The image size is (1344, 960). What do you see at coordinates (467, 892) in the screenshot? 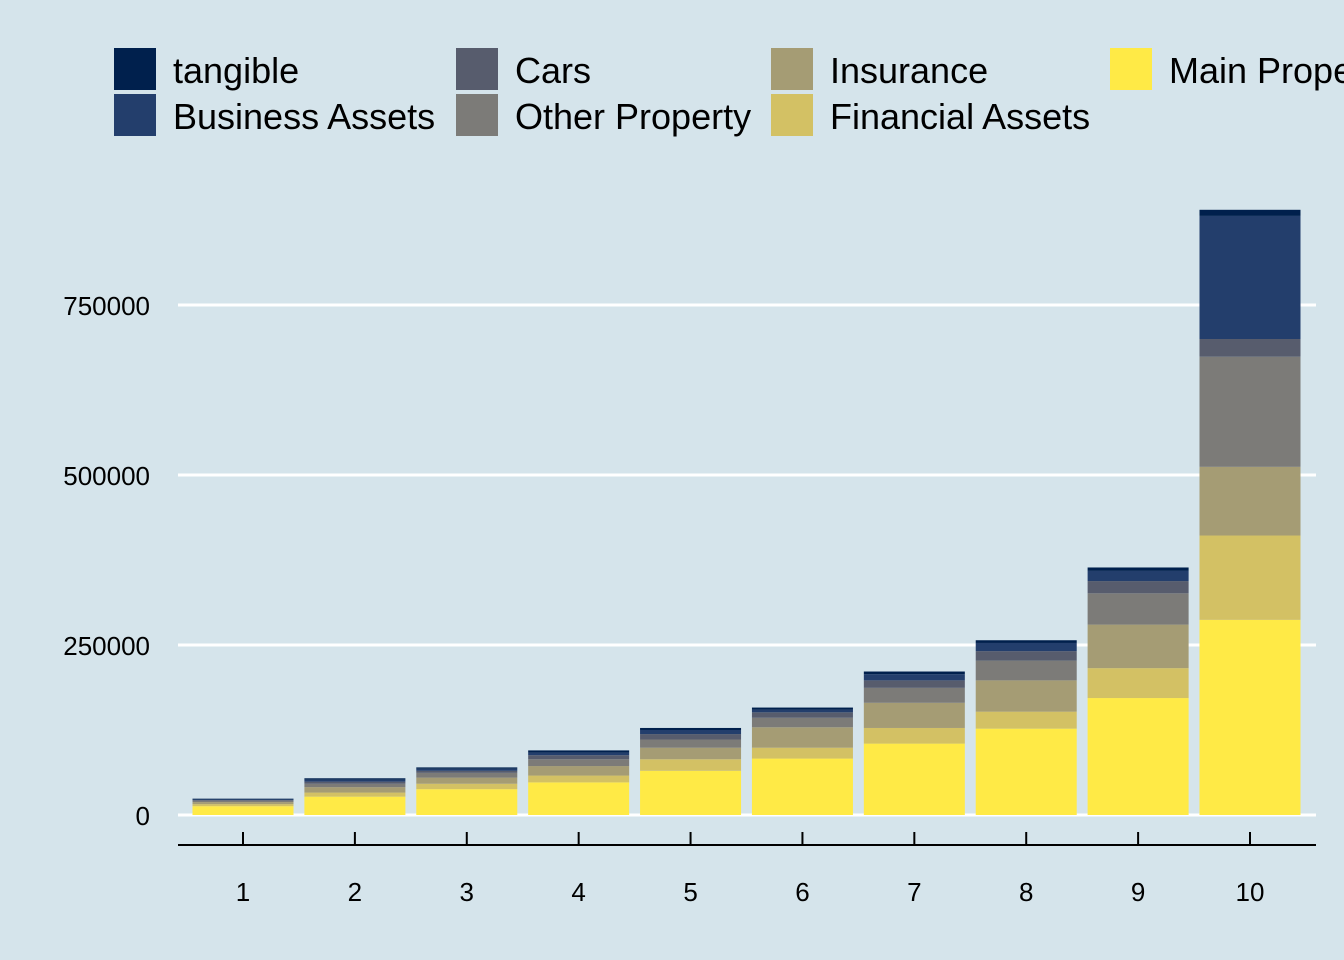
I see `x-tick-label: 3` at bounding box center [467, 892].